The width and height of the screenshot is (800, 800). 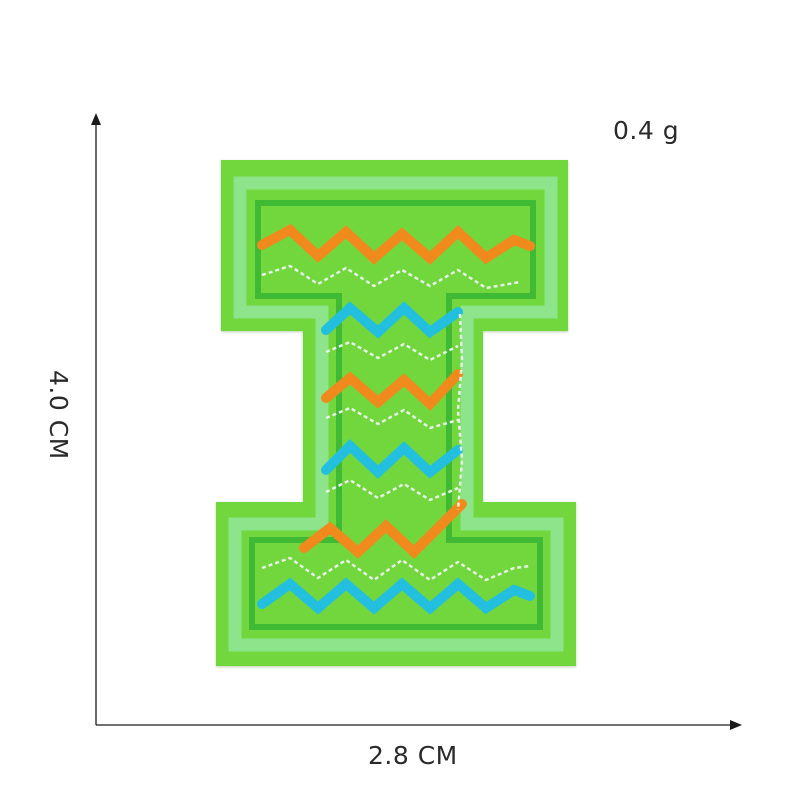 I want to click on width-arrow-icon, so click(x=736, y=725).